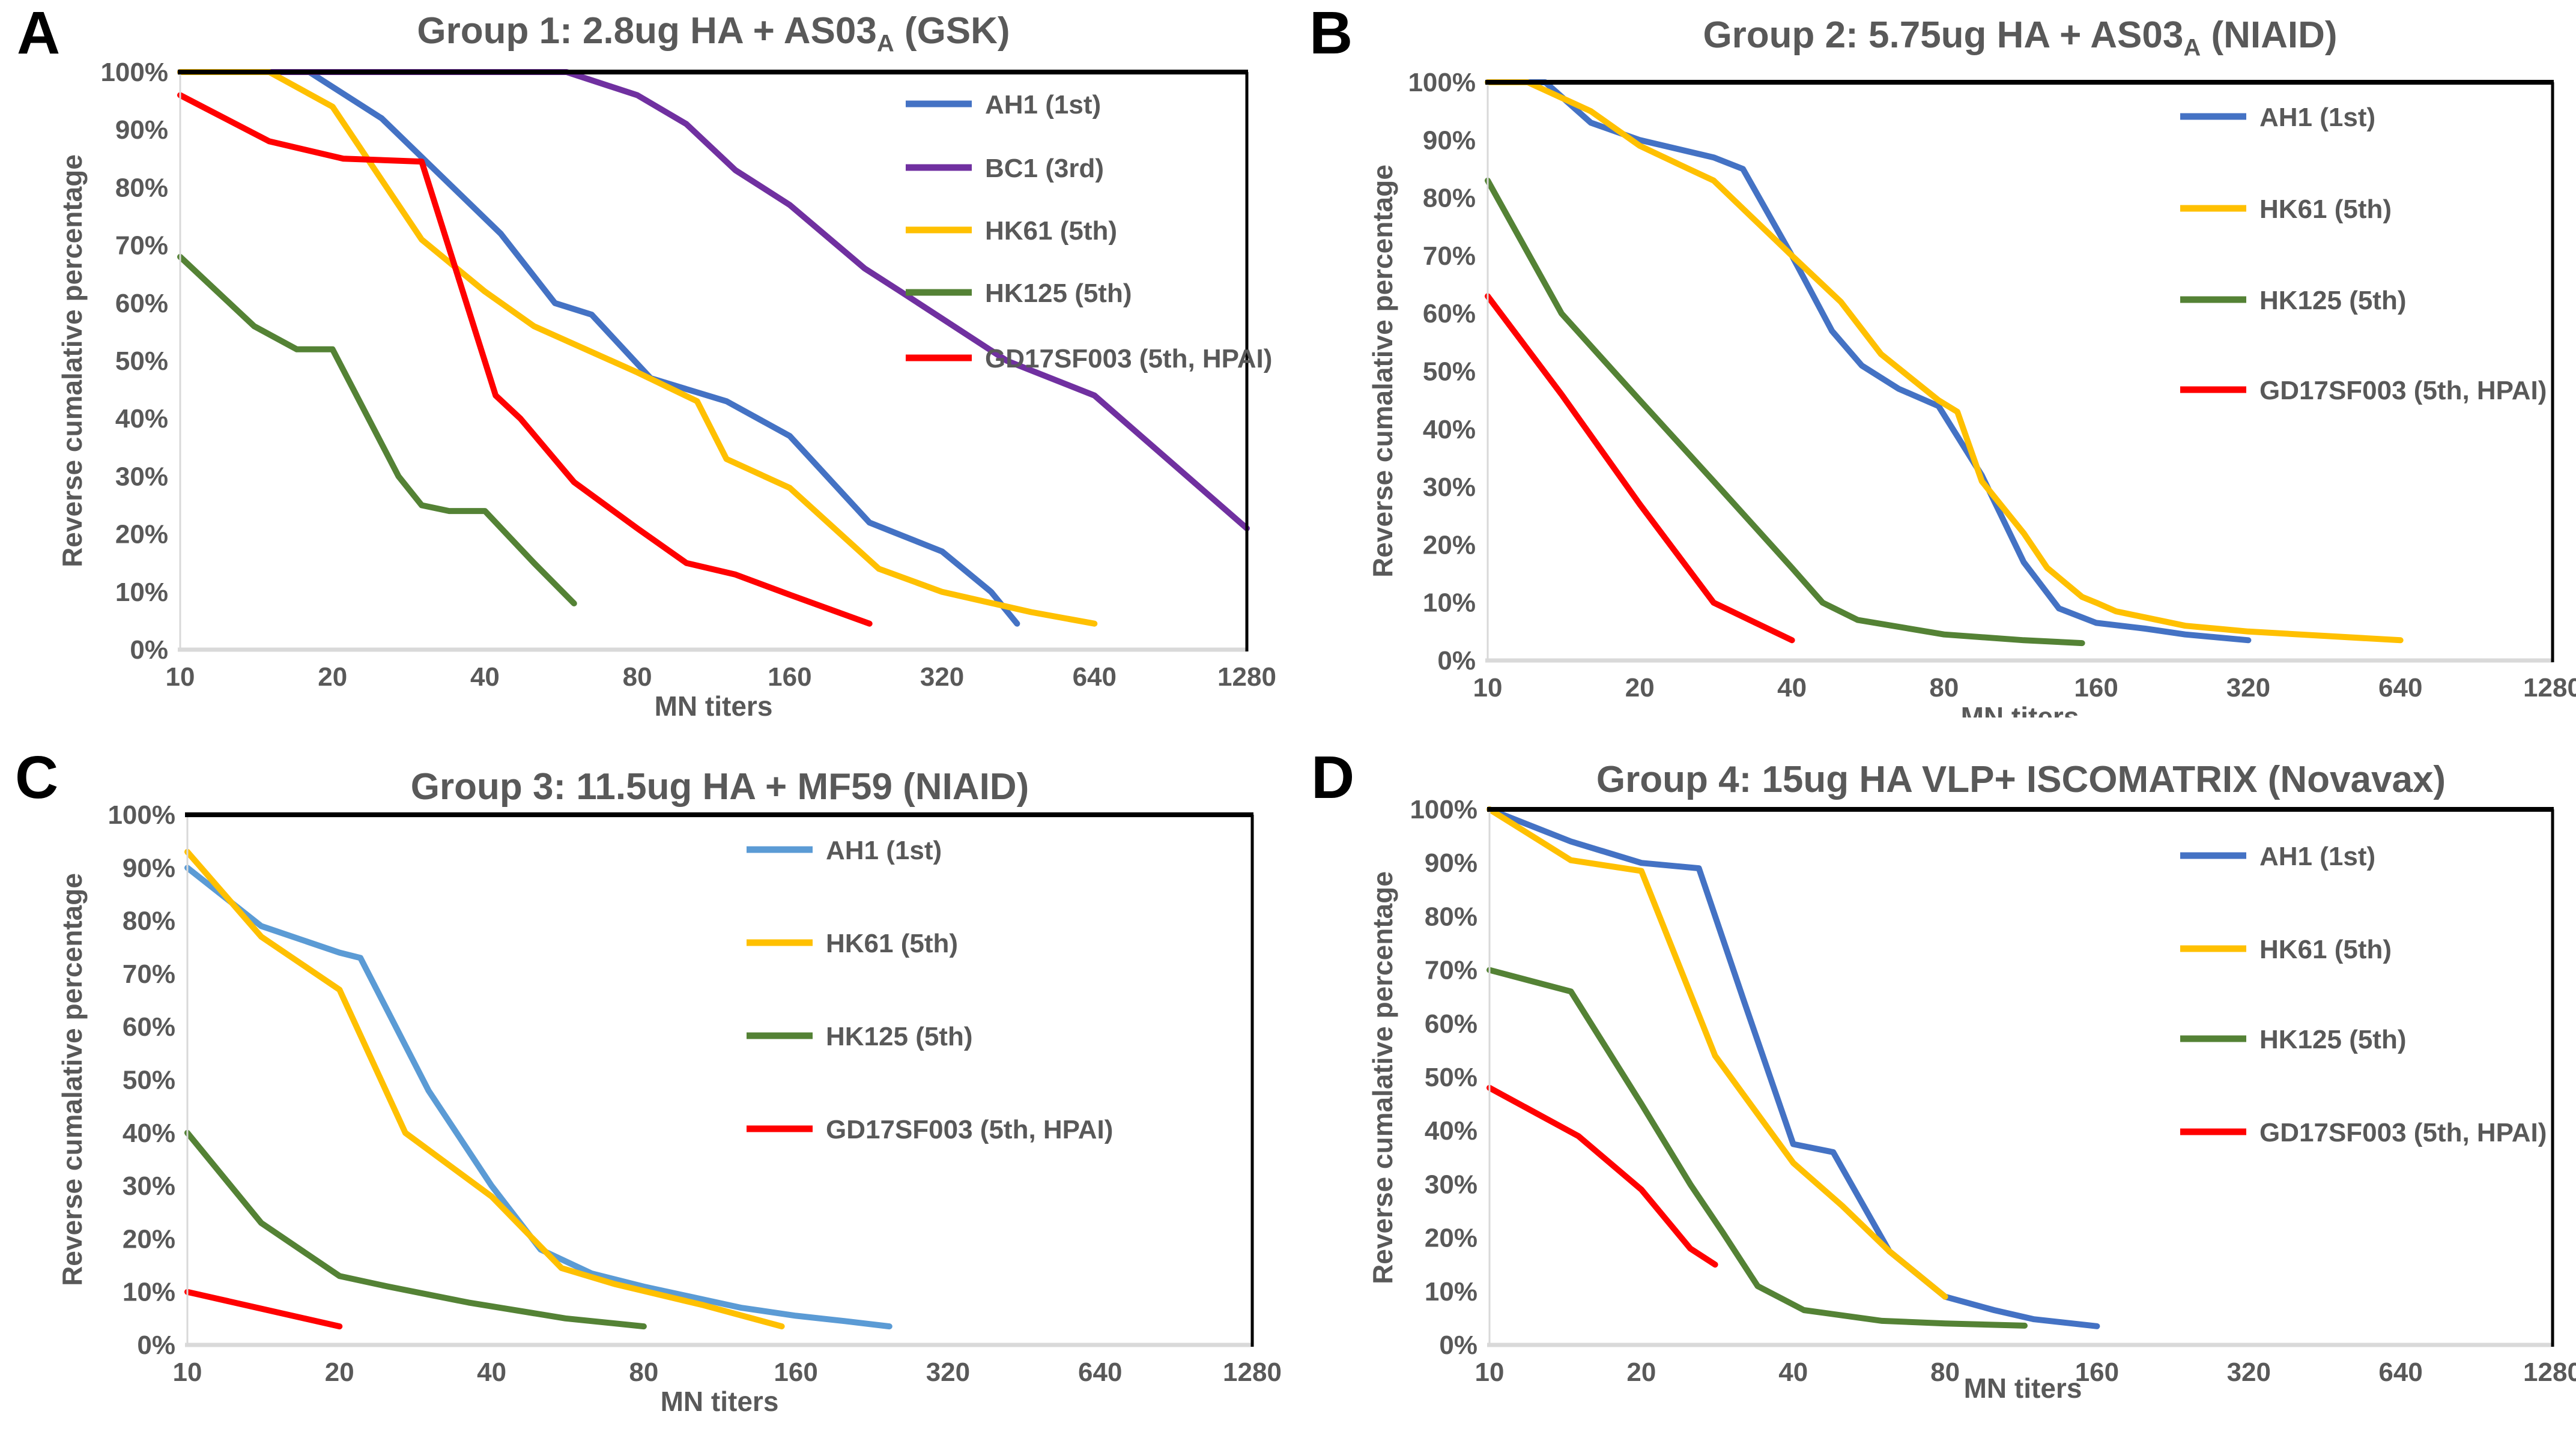  What do you see at coordinates (1451, 1131) in the screenshot?
I see `y-tick-label: 40%` at bounding box center [1451, 1131].